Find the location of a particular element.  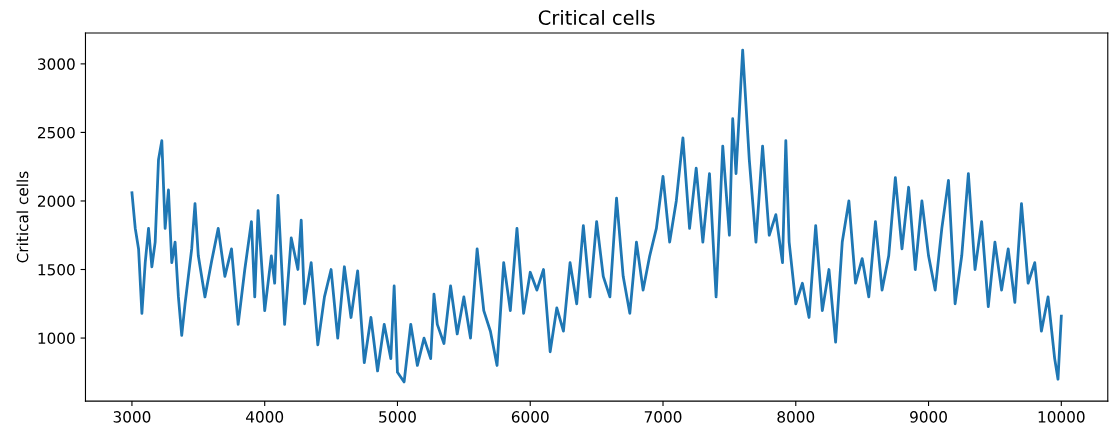

x-tick-label: 6000 is located at coordinates (530, 417).